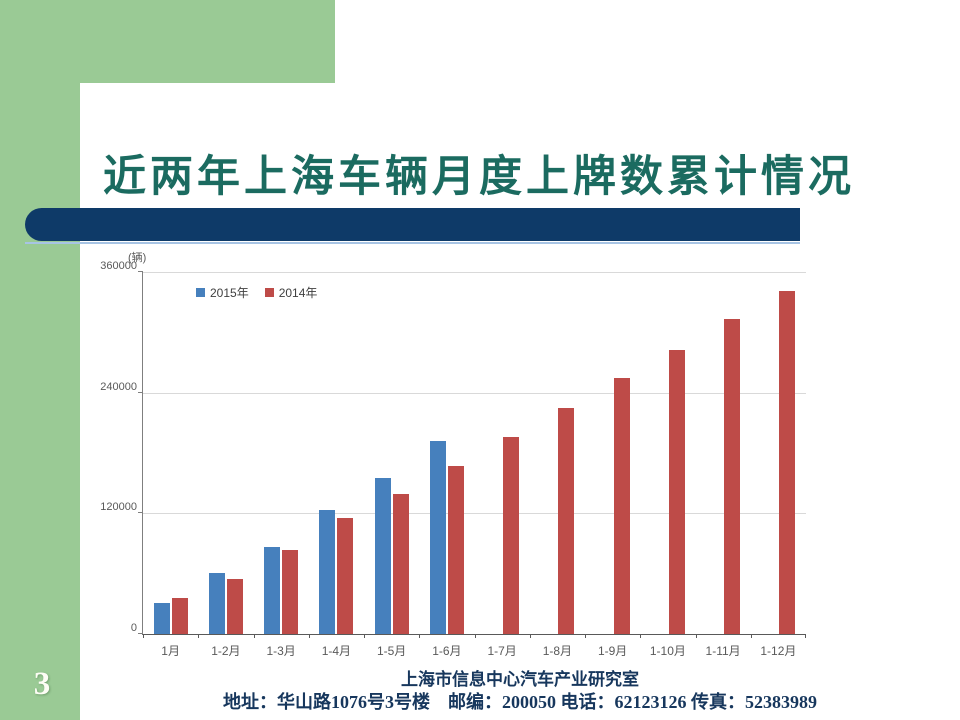 This screenshot has height=720, width=960. I want to click on x-label-1月: 1月, so click(170, 651).